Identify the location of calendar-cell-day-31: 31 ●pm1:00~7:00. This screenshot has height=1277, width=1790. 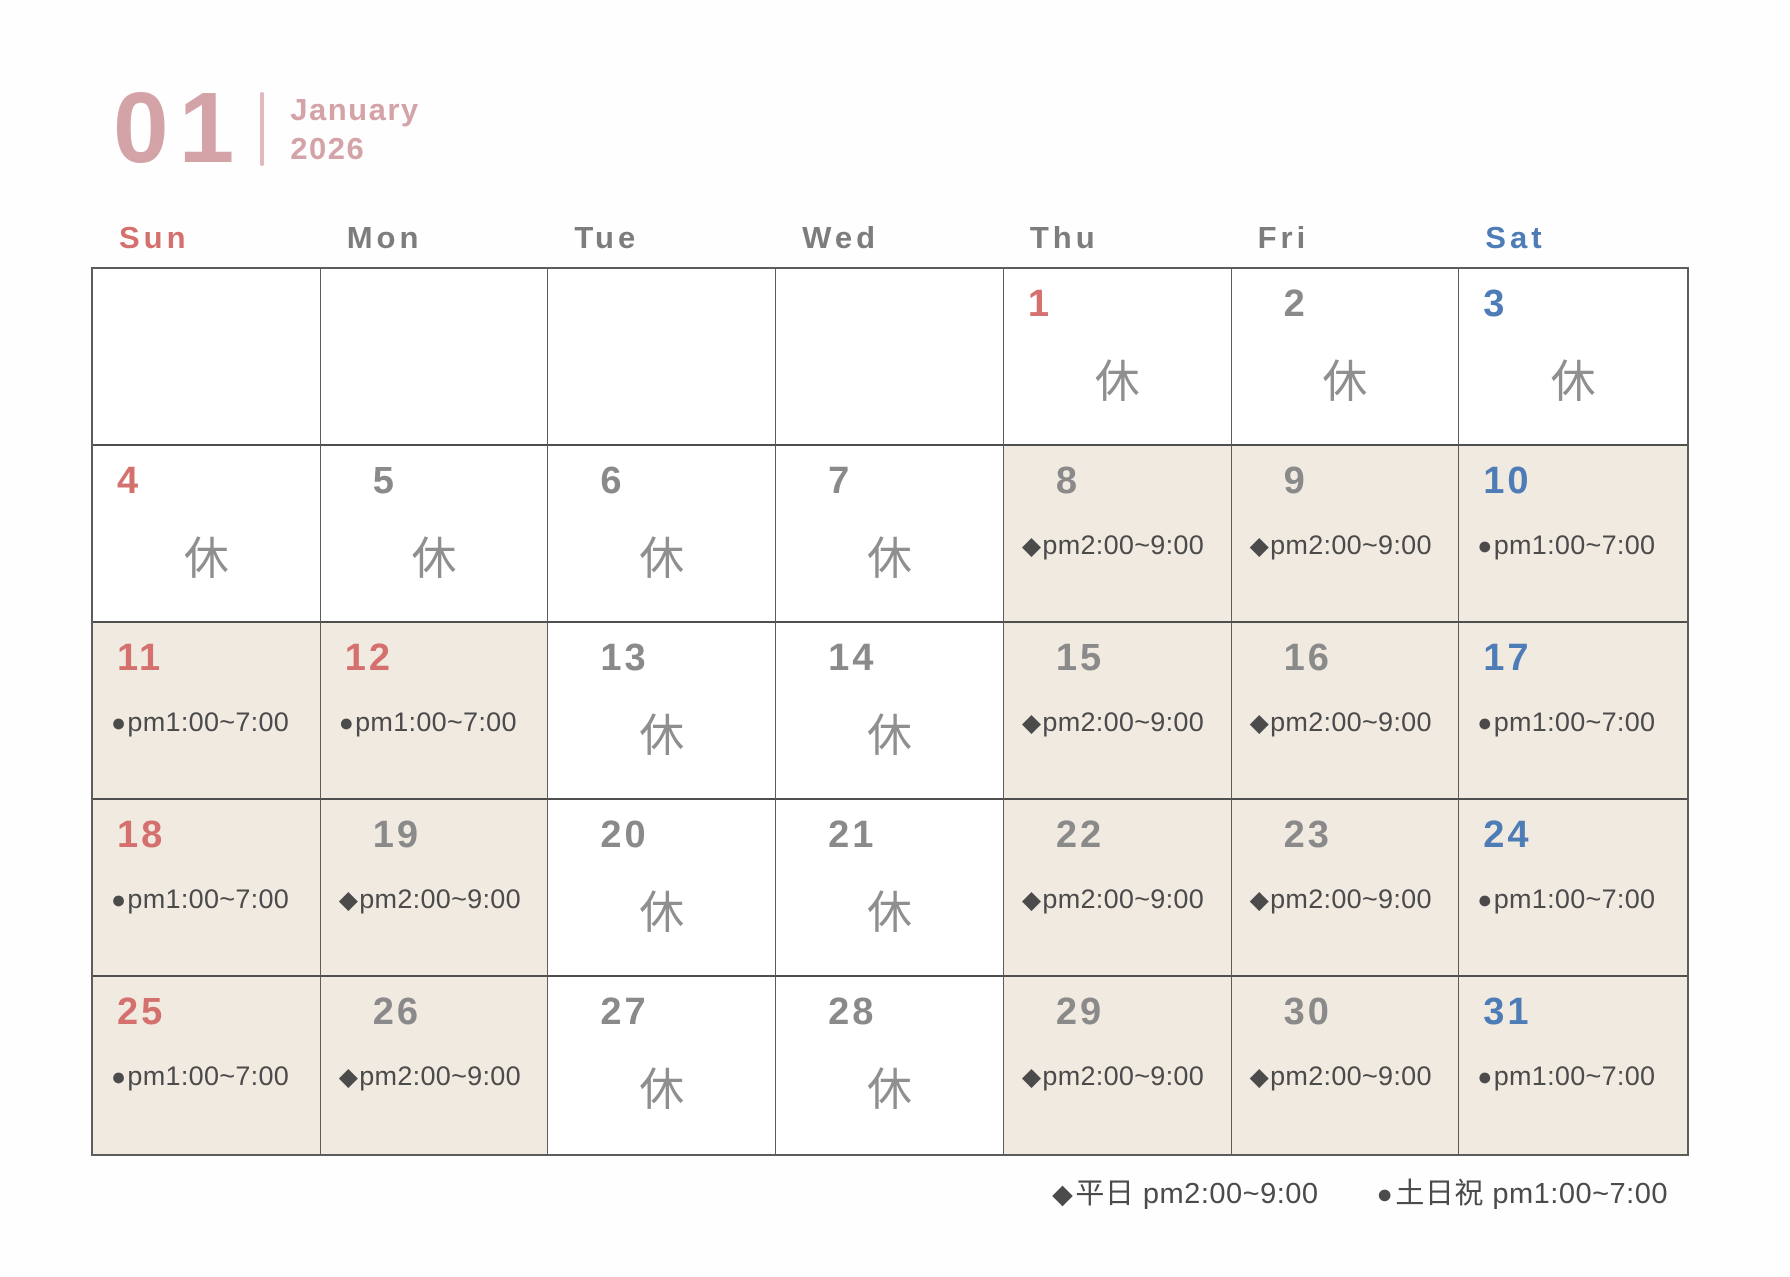
(1573, 1065).